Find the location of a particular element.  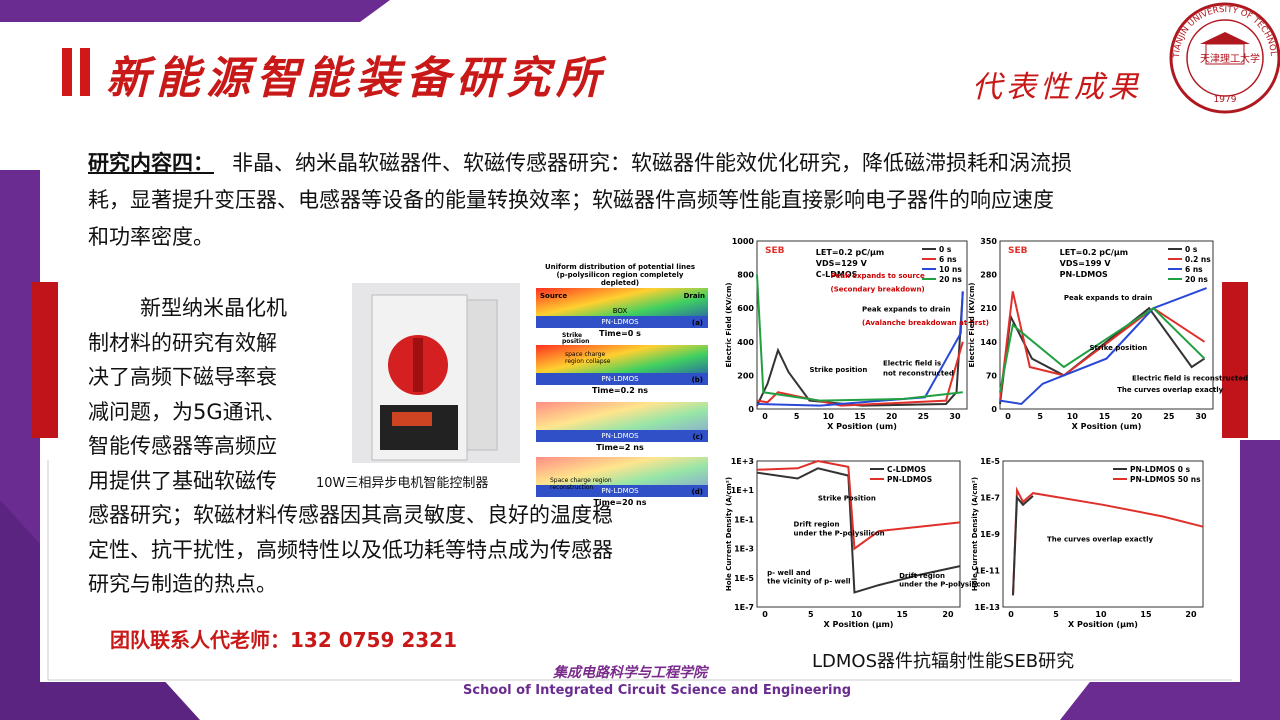

sim-time: Time=0 s is located at coordinates (620, 333).